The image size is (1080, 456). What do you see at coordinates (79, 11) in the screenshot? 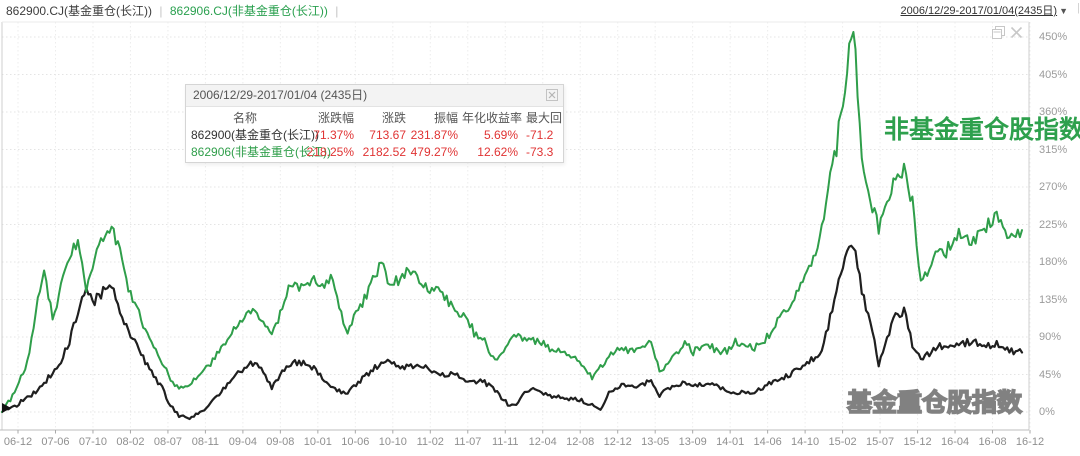
I see `legend-item-fund-index: 862900.CJ(基金重仓(长江))` at bounding box center [79, 11].